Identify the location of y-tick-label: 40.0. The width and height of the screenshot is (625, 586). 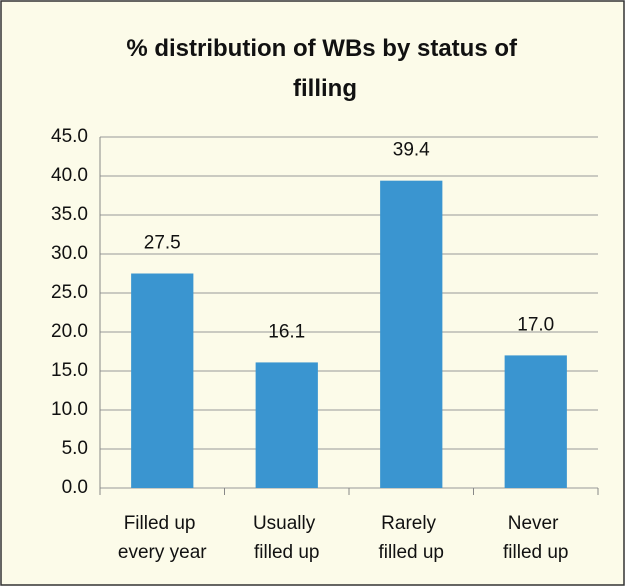
(69, 175).